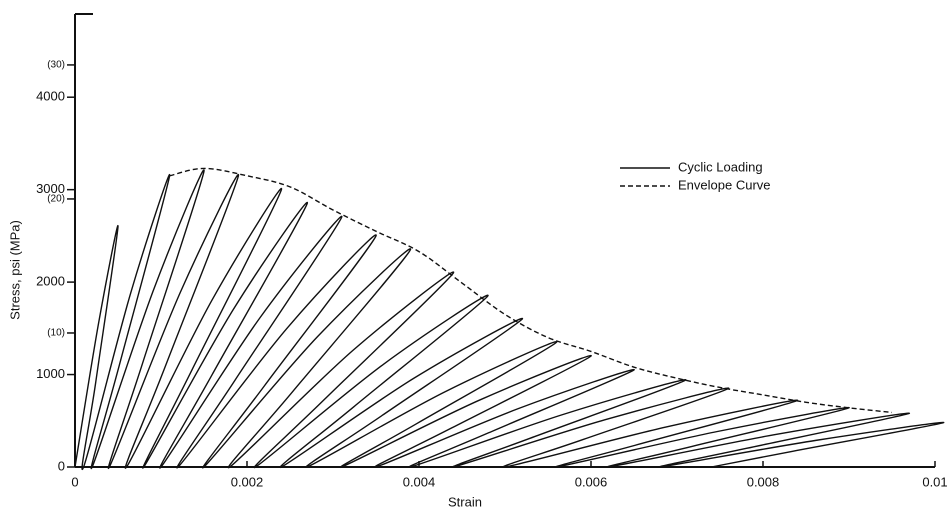  What do you see at coordinates (247, 481) in the screenshot?
I see `x-tick-label: 0.002` at bounding box center [247, 481].